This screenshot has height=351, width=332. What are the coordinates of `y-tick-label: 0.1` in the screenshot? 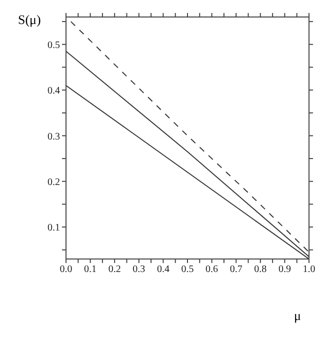 It's located at (54, 228).